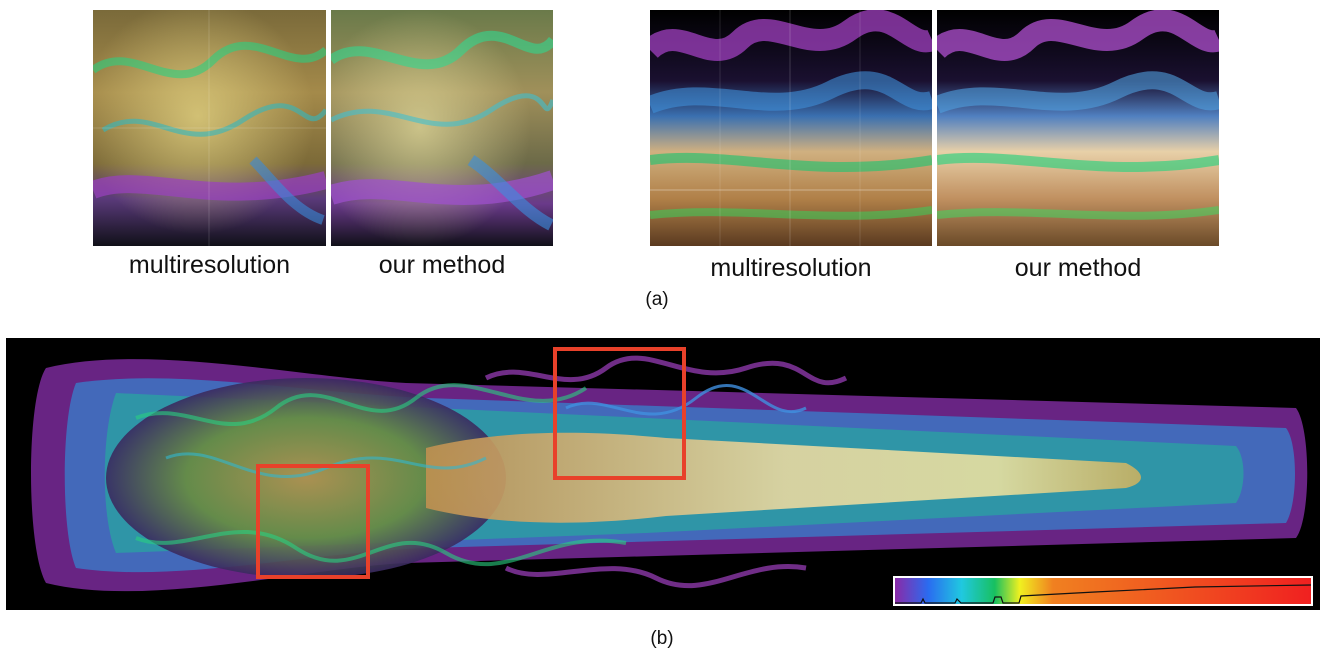 Image resolution: width=1323 pixels, height=653 pixels. I want to click on figure-b-label: (b), so click(662, 638).